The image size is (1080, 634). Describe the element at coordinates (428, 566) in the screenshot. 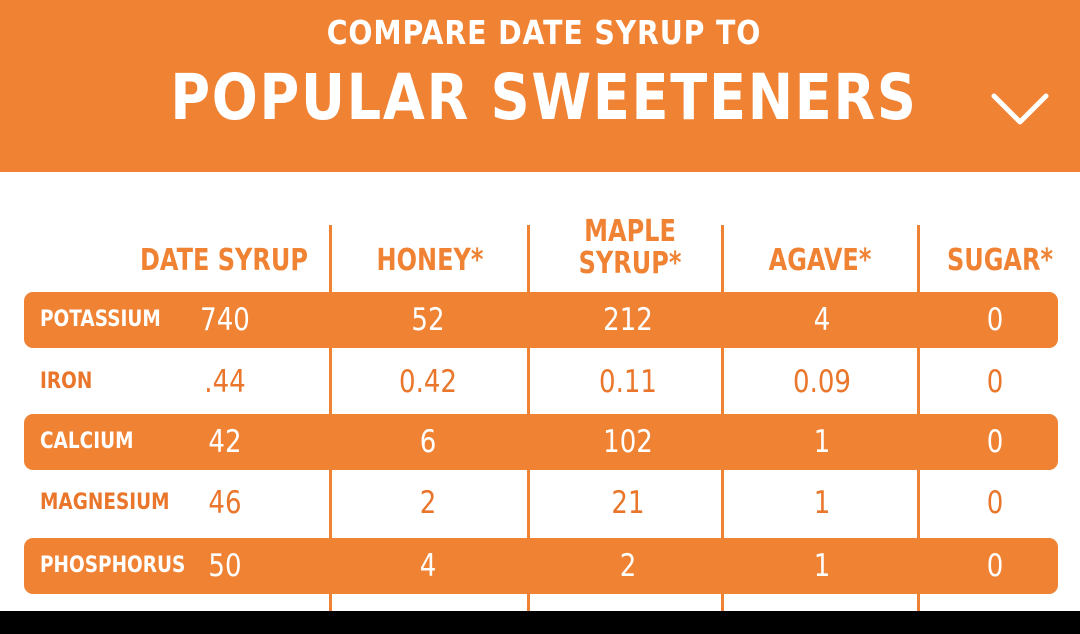

I see `cell-honey: 4` at that location.